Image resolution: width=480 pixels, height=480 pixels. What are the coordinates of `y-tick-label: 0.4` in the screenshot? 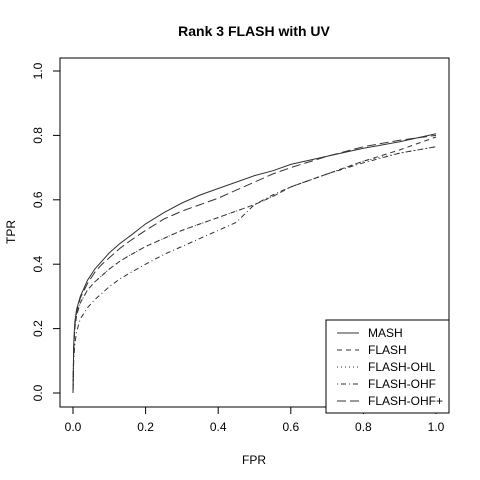 It's located at (38, 264).